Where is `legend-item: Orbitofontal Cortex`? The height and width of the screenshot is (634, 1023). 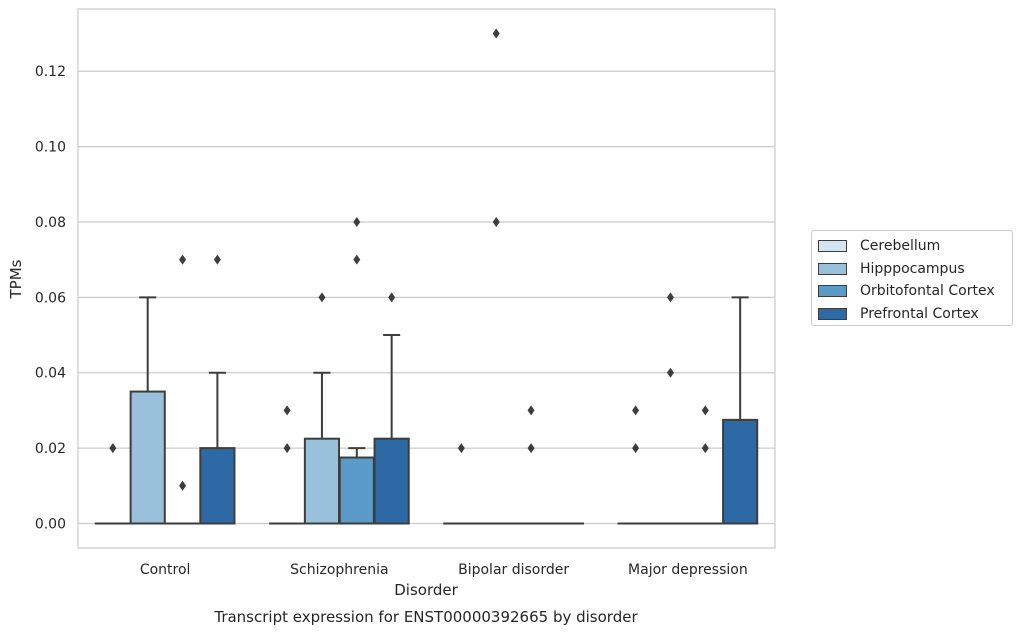
legend-item: Orbitofontal Cortex is located at coordinates (915, 291).